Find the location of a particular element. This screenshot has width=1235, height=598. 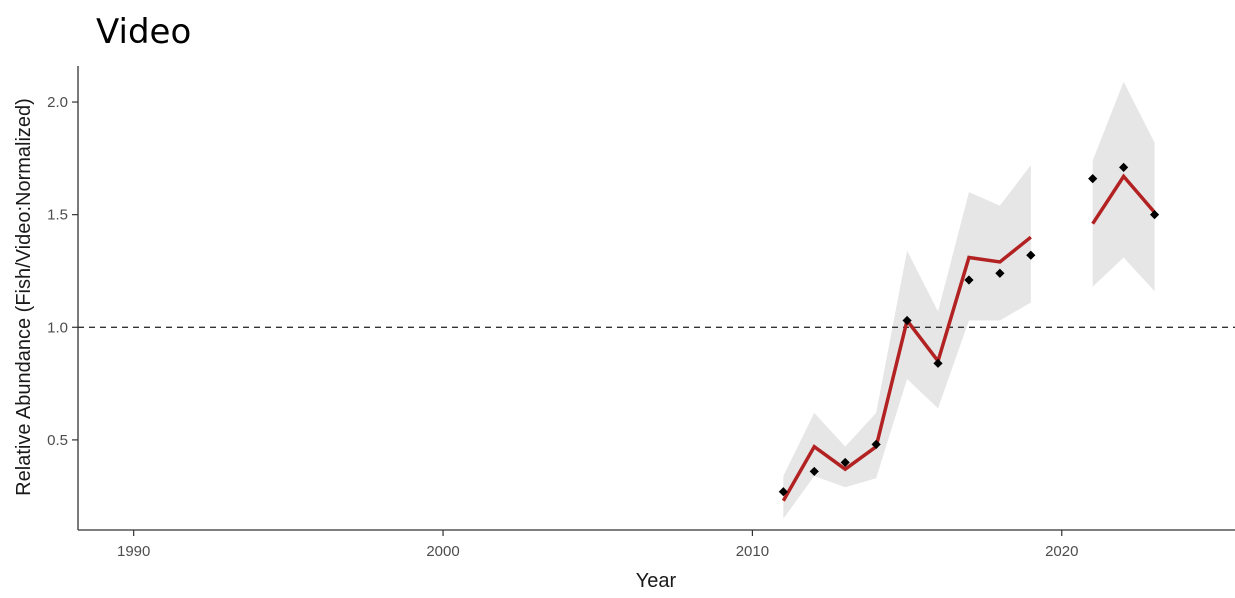

x-axis-ticks: 1990 2000 2010 2020 is located at coordinates (597, 545).